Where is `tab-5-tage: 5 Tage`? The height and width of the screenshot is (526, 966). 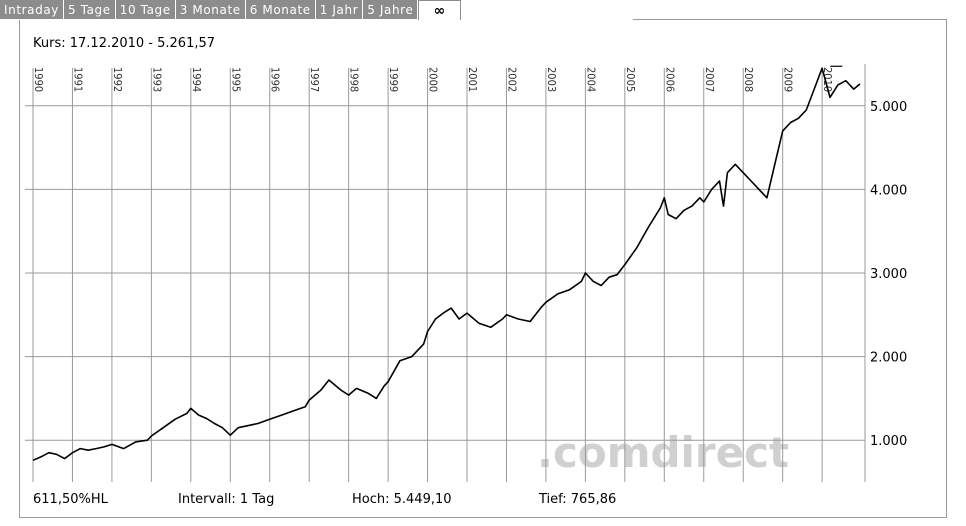 tab-5-tage: 5 Tage is located at coordinates (90, 9).